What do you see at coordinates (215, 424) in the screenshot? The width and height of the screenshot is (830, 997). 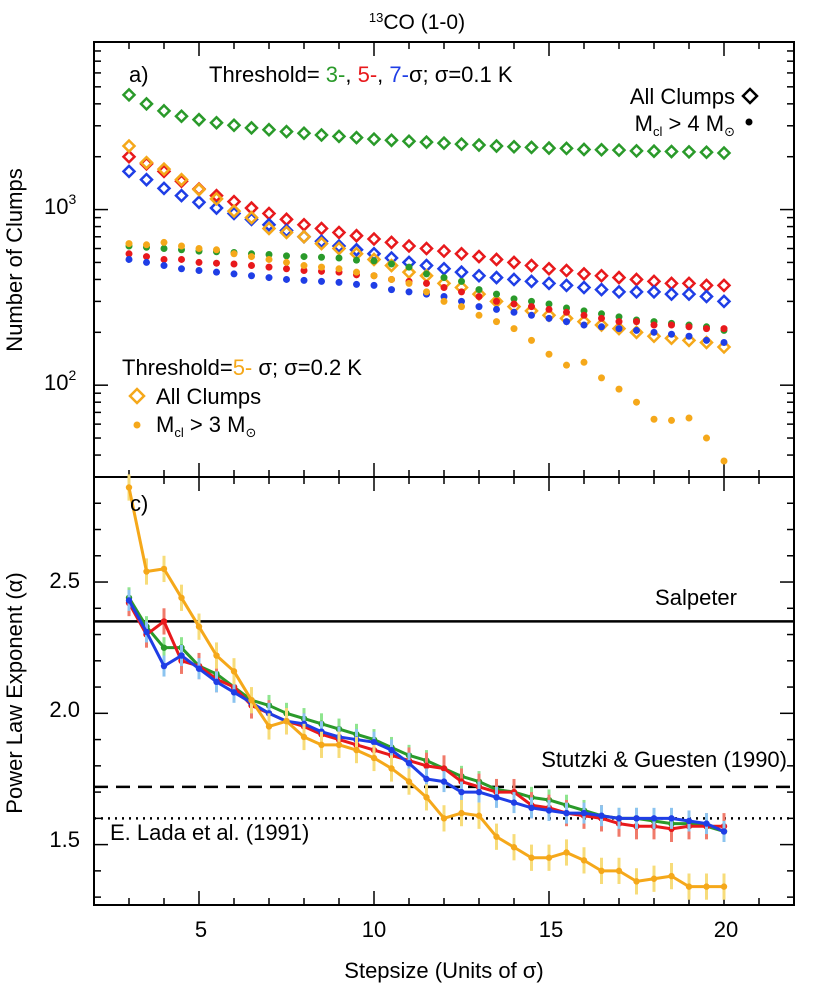 I see `legend-bottom-mass-text: > 3 M` at bounding box center [215, 424].